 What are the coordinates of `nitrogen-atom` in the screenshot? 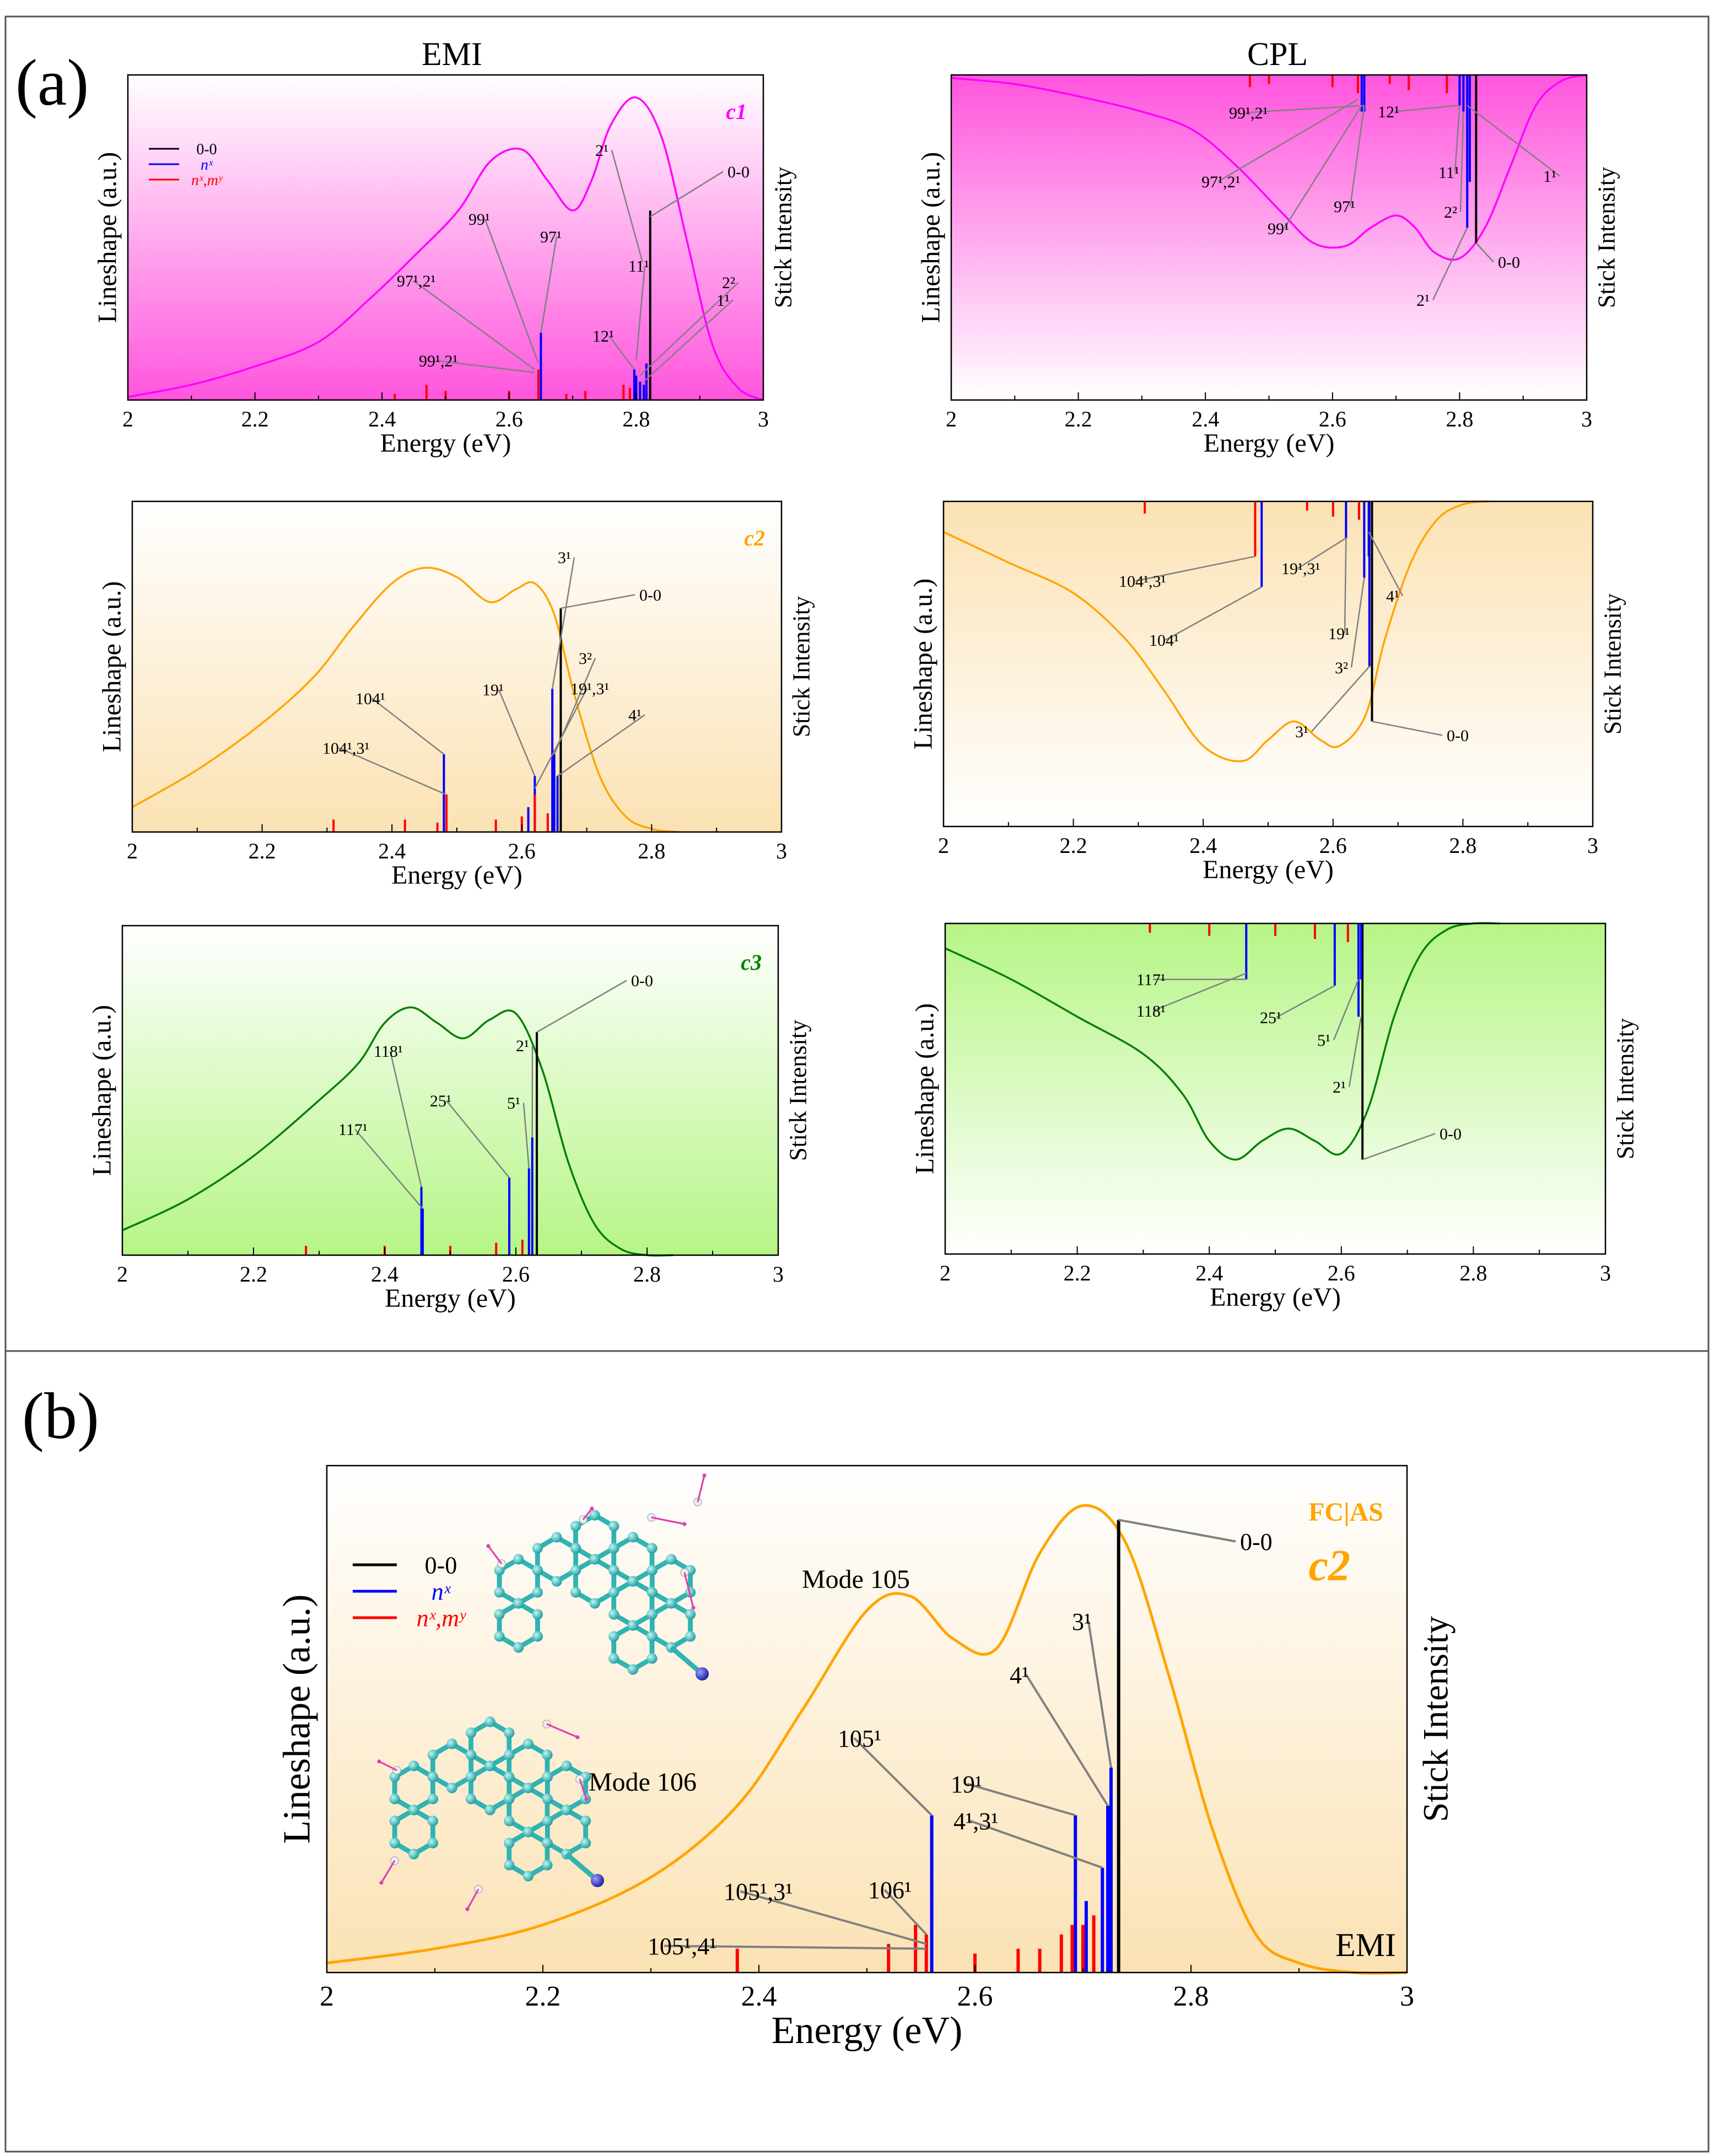 It's located at (702, 1674).